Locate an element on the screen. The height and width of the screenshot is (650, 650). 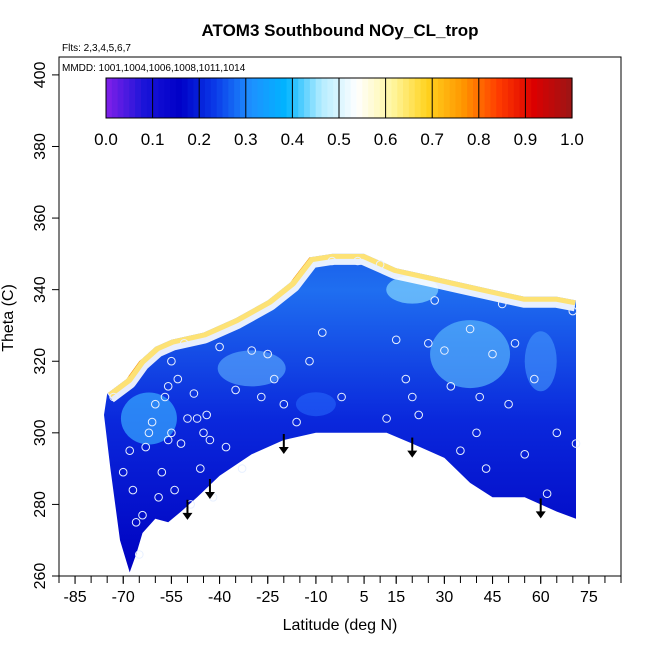
y-tick-label: 400 is located at coordinates (40, 74).